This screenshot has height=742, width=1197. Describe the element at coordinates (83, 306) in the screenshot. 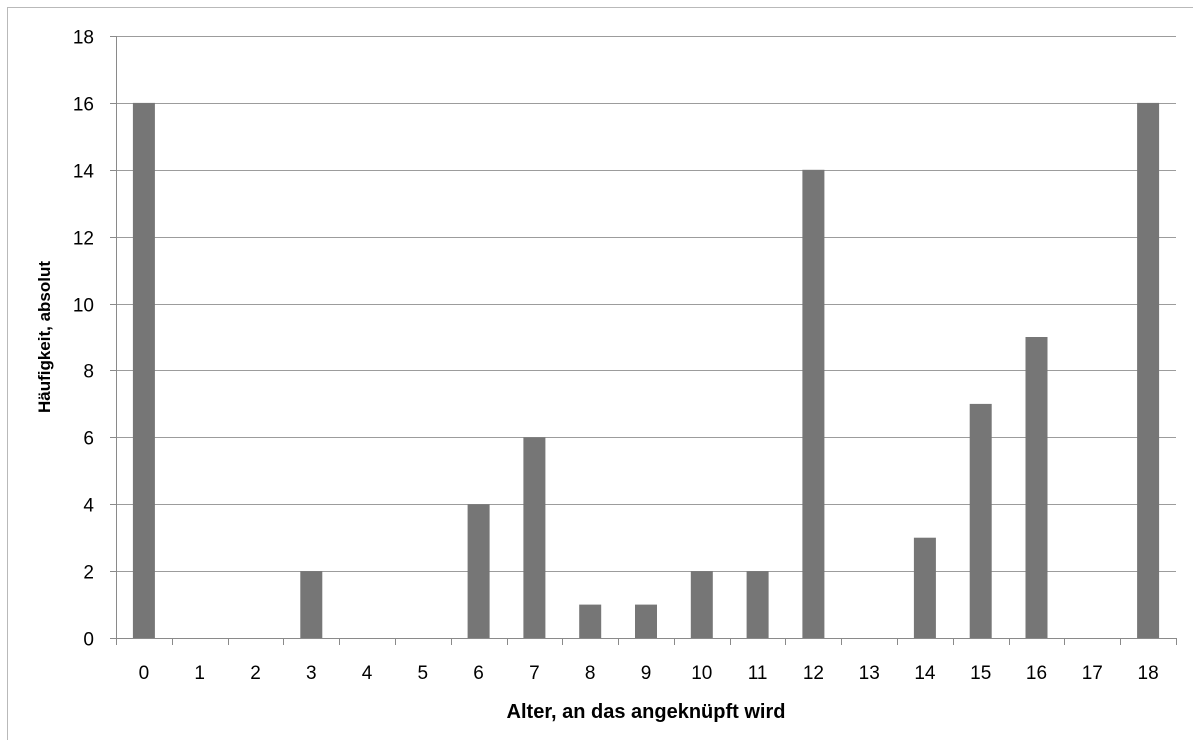

I see `y-tick-label: 10` at that location.